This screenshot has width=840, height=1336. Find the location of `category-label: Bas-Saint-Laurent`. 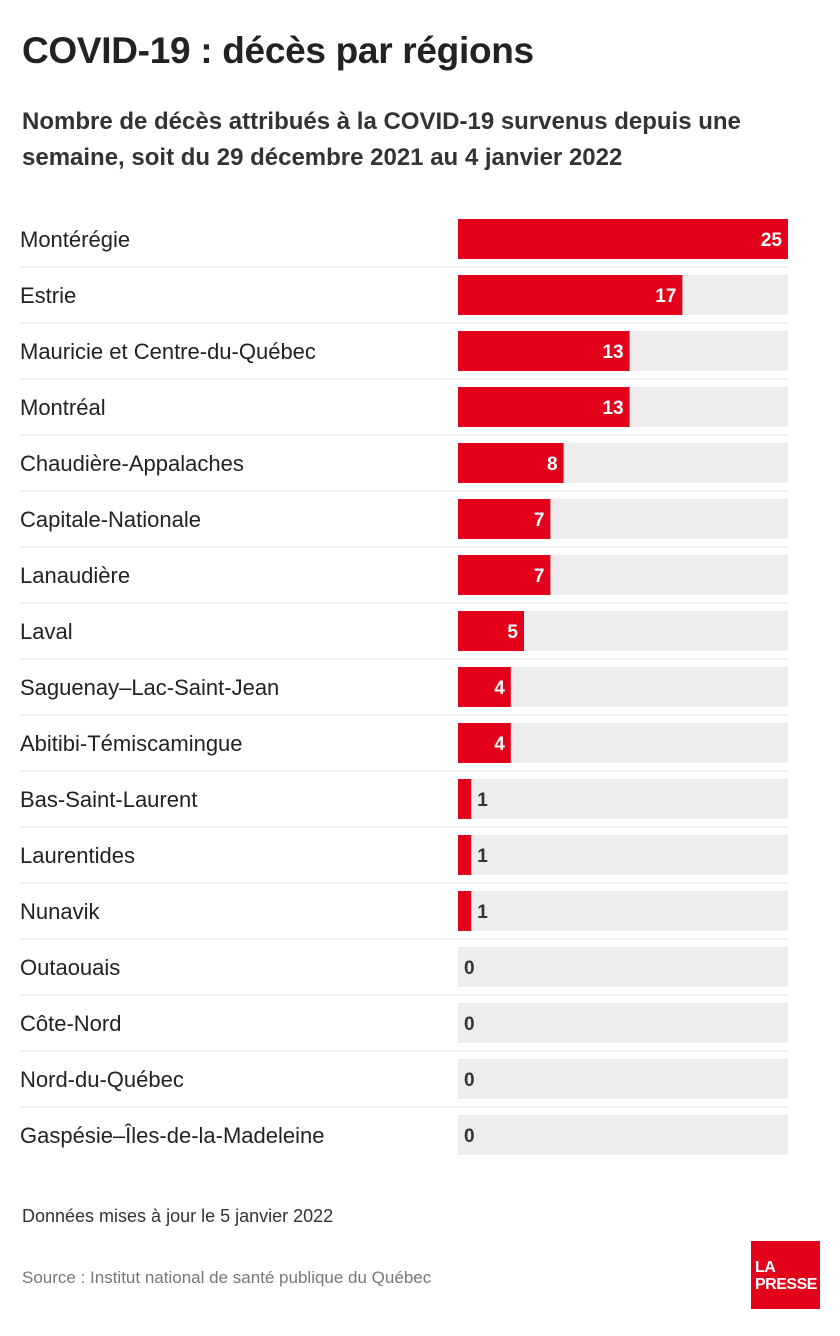

category-label: Bas-Saint-Laurent is located at coordinates (108, 799).